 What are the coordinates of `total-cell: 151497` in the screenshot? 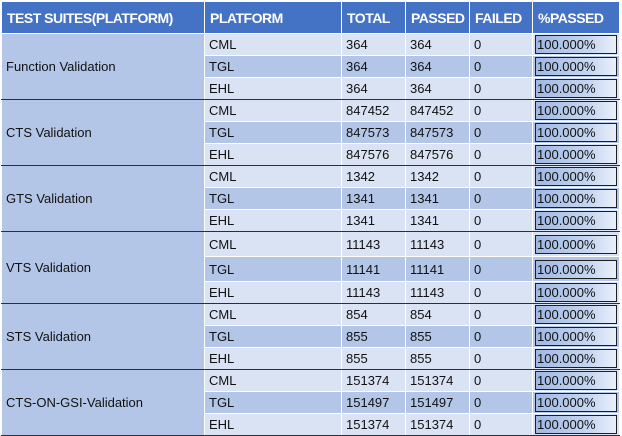 It's located at (373, 402).